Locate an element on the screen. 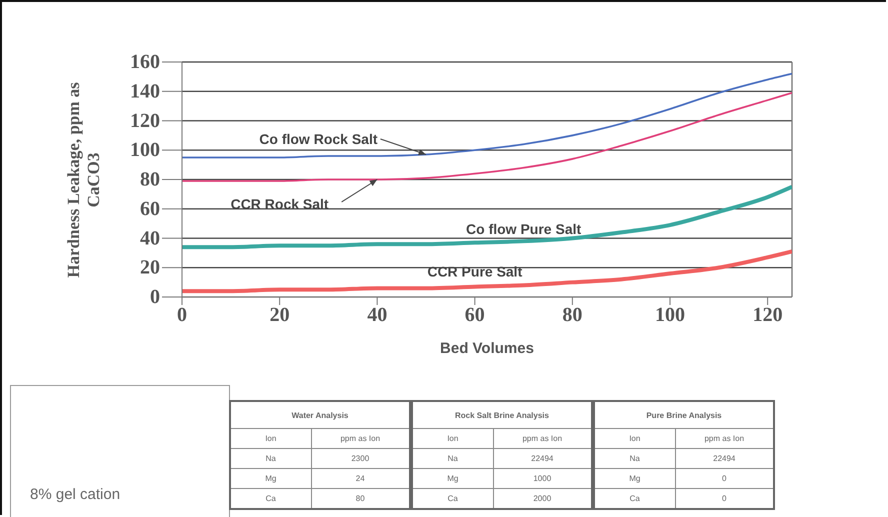 This screenshot has height=517, width=888. text: 2000 is located at coordinates (542, 498).